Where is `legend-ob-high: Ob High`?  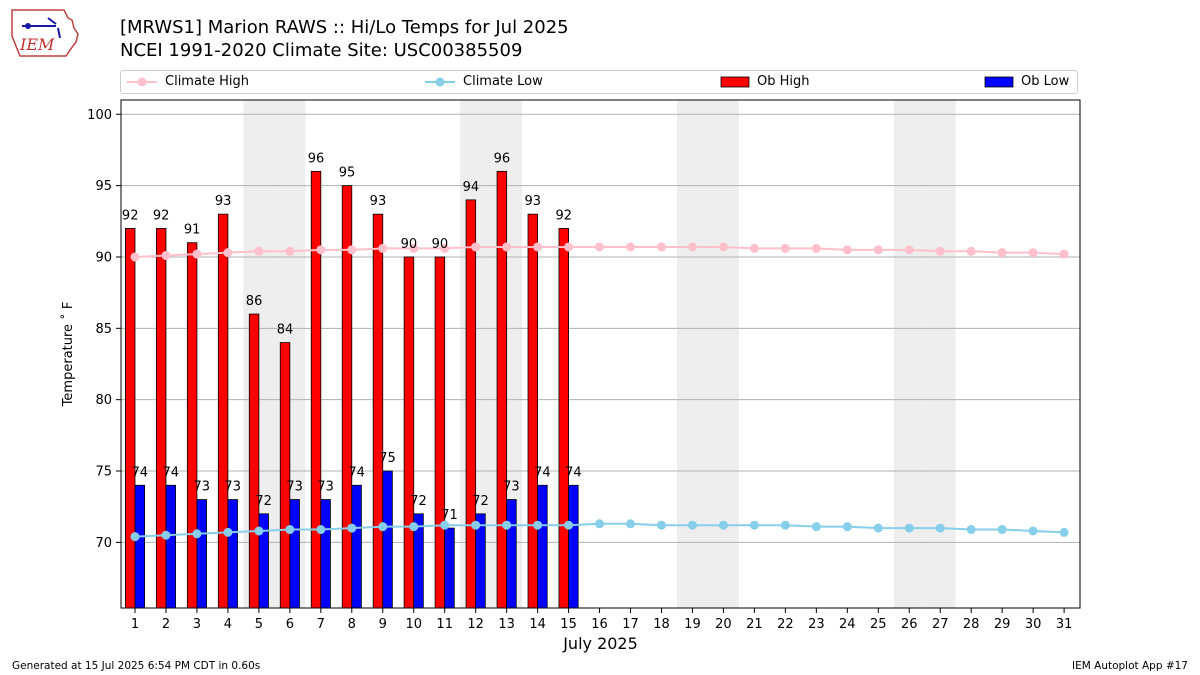 legend-ob-high: Ob High is located at coordinates (764, 82).